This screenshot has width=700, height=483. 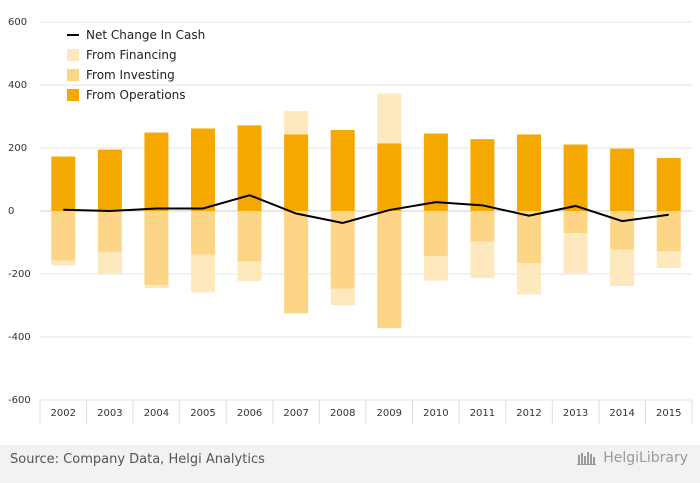 I want to click on net-change-line, so click(x=366, y=209).